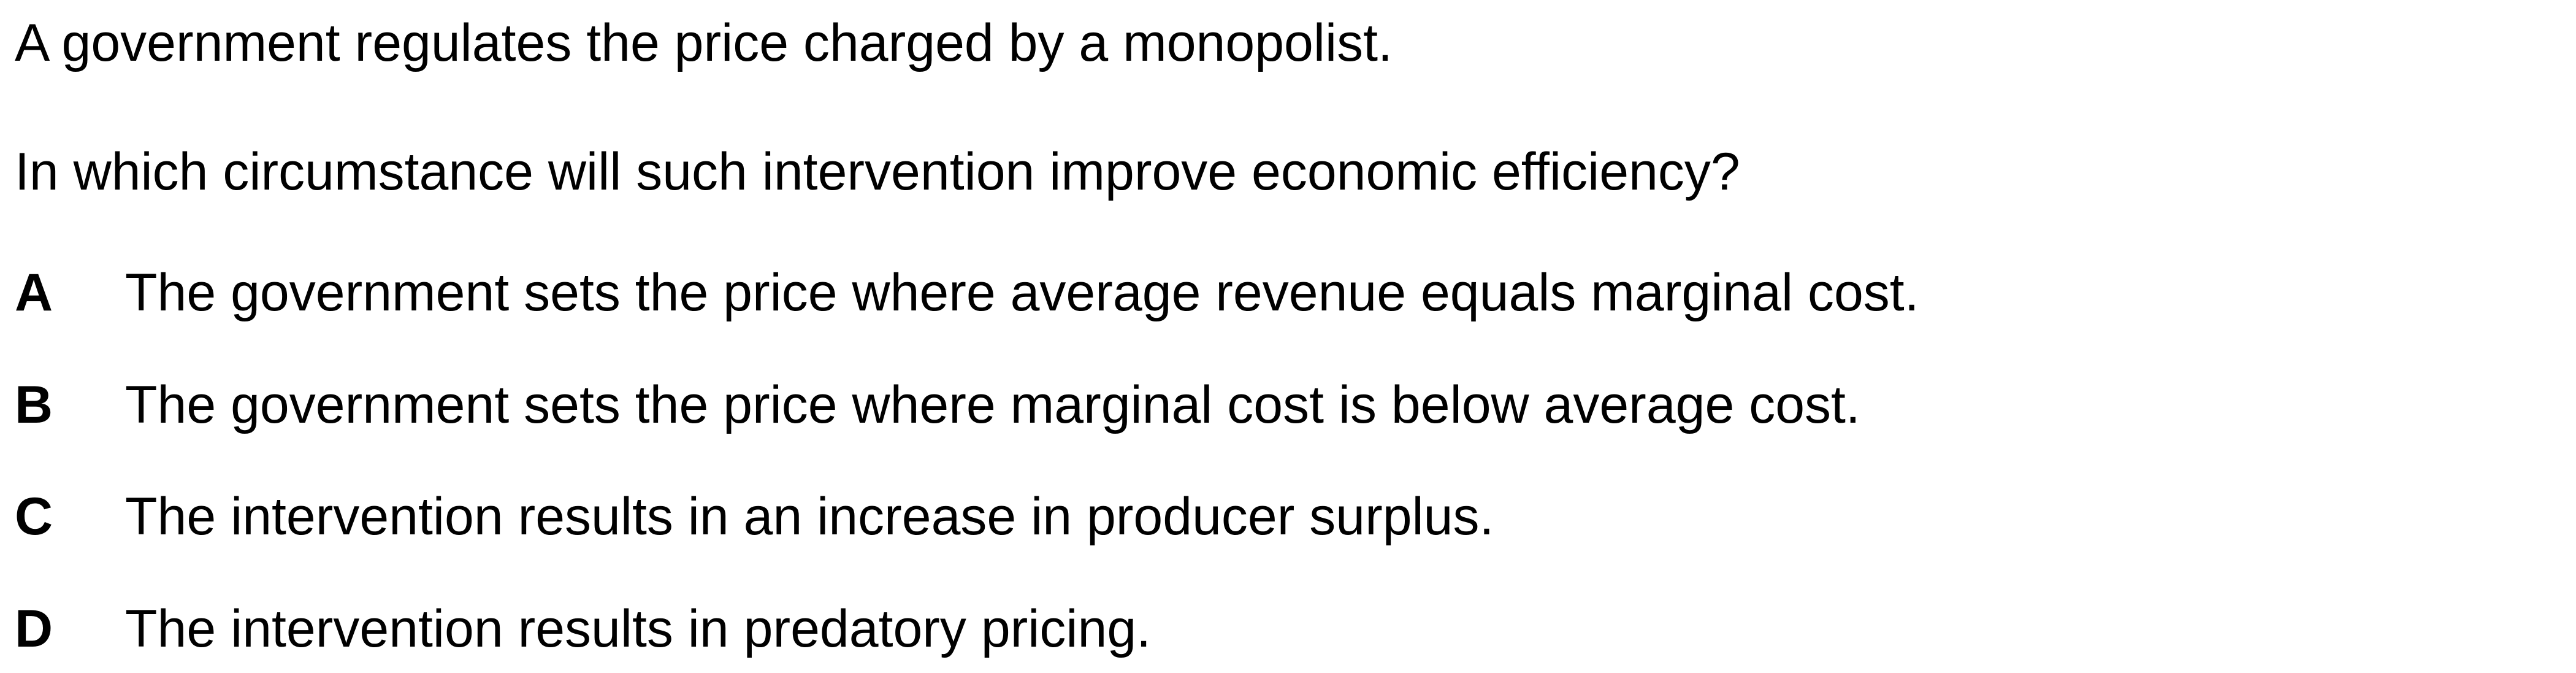  I want to click on option-letter-b: B, so click(34, 404).